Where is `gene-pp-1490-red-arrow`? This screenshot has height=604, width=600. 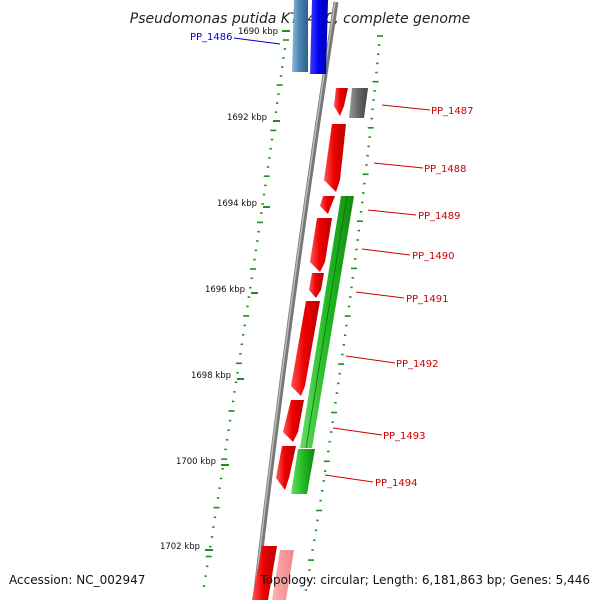 gene-pp-1490-red-arrow is located at coordinates (321, 245).